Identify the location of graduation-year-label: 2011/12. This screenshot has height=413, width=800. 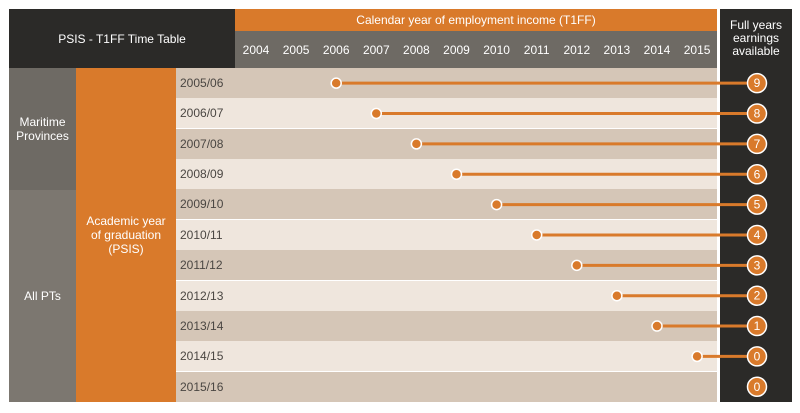
(201, 265).